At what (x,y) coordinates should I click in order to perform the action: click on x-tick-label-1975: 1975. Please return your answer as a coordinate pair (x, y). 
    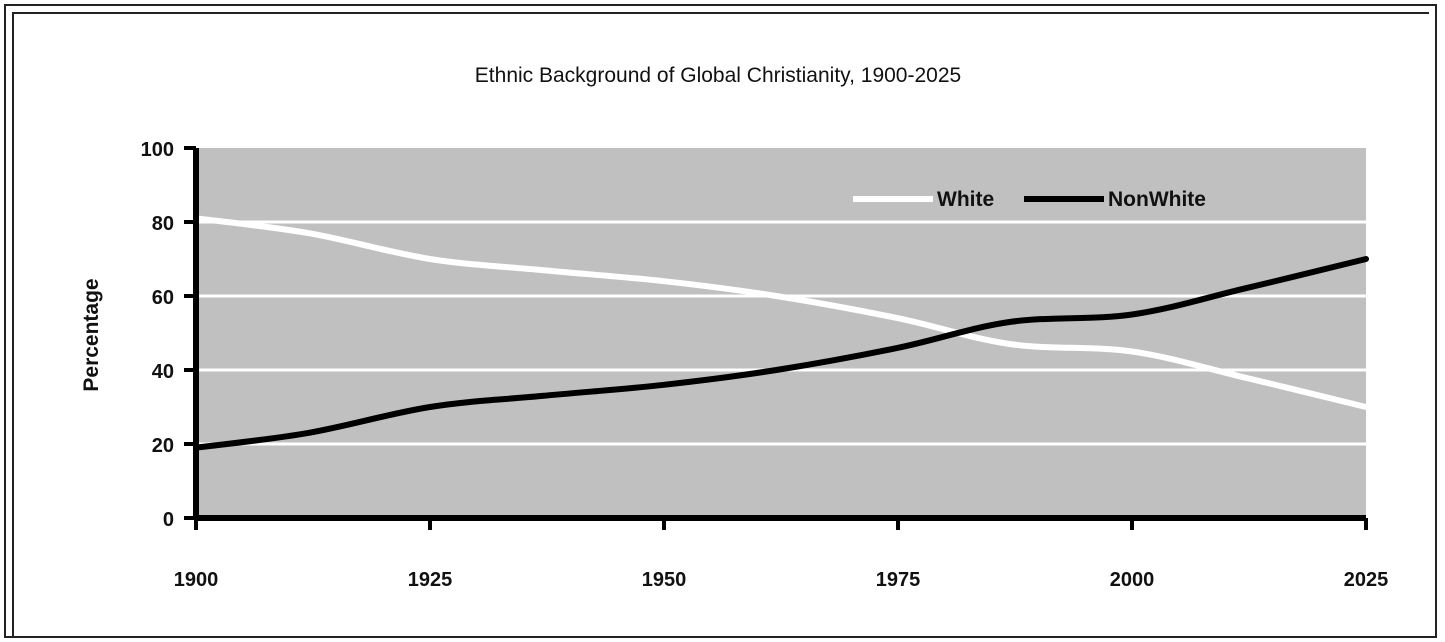
    Looking at the image, I should click on (898, 580).